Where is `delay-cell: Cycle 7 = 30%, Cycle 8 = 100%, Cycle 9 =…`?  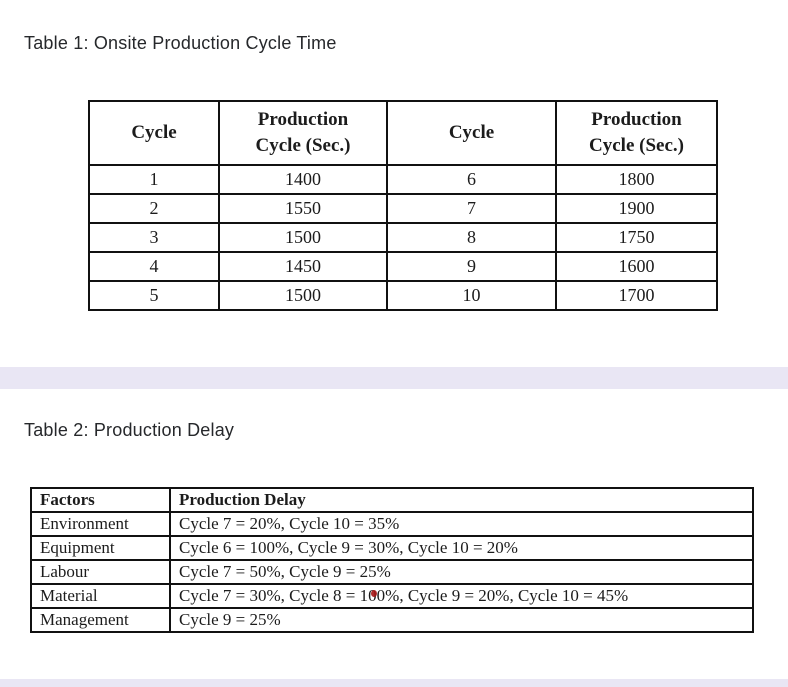
delay-cell: Cycle 7 = 30%, Cycle 8 = 100%, Cycle 9 =… is located at coordinates (461, 596).